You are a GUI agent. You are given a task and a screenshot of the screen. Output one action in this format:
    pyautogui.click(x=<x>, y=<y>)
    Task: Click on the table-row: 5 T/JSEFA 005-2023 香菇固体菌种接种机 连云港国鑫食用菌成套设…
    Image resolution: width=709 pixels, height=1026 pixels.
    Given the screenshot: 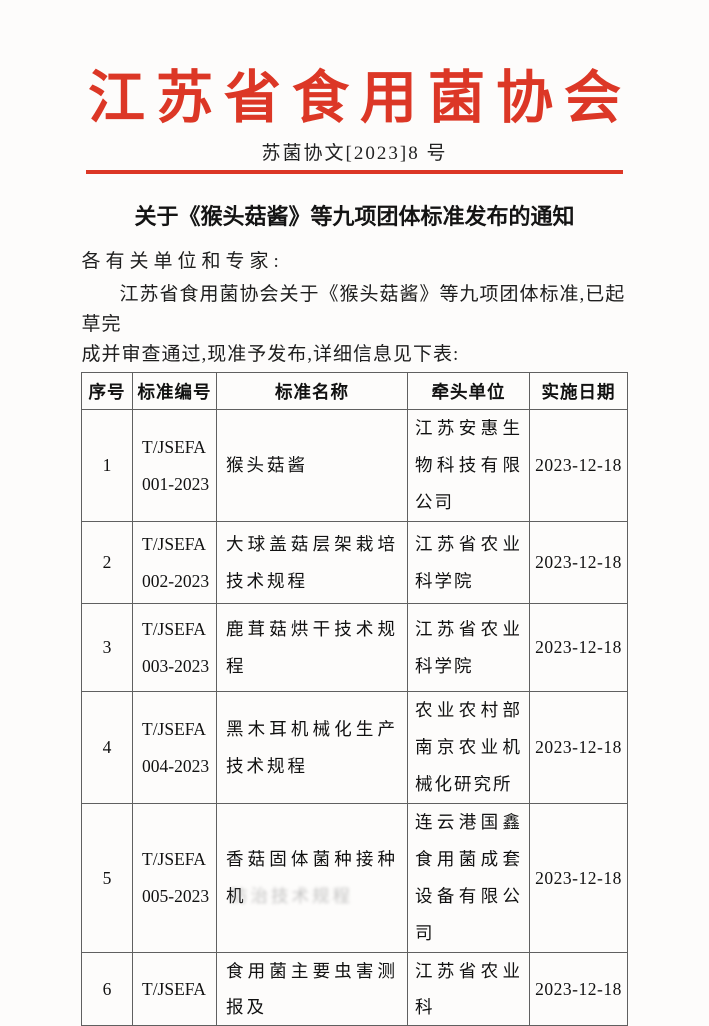 What is the action you would take?
    pyautogui.click(x=354, y=878)
    